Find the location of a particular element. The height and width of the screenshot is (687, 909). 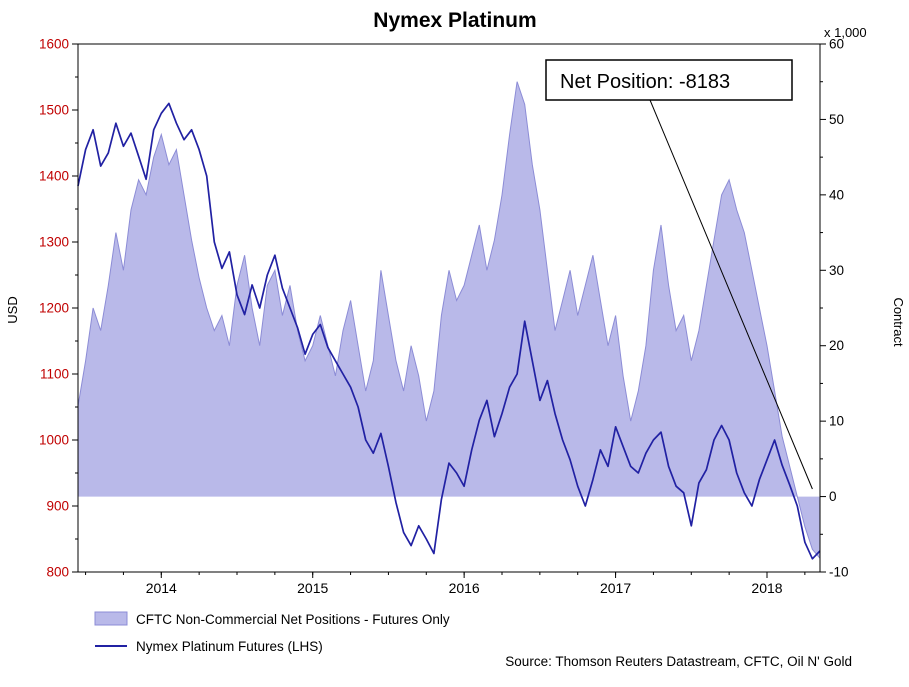

left-axis-tick-label: 1300 is located at coordinates (54, 242).